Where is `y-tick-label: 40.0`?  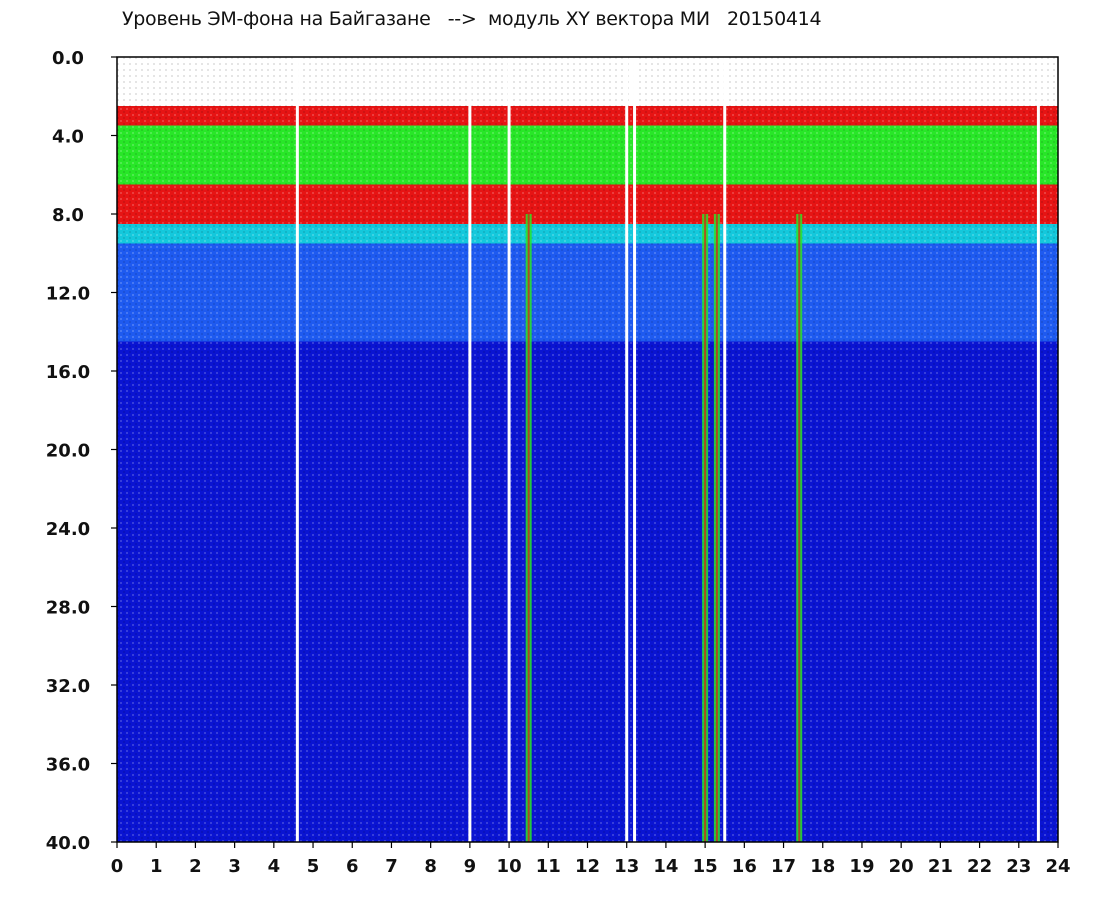 y-tick-label: 40.0 is located at coordinates (68, 843).